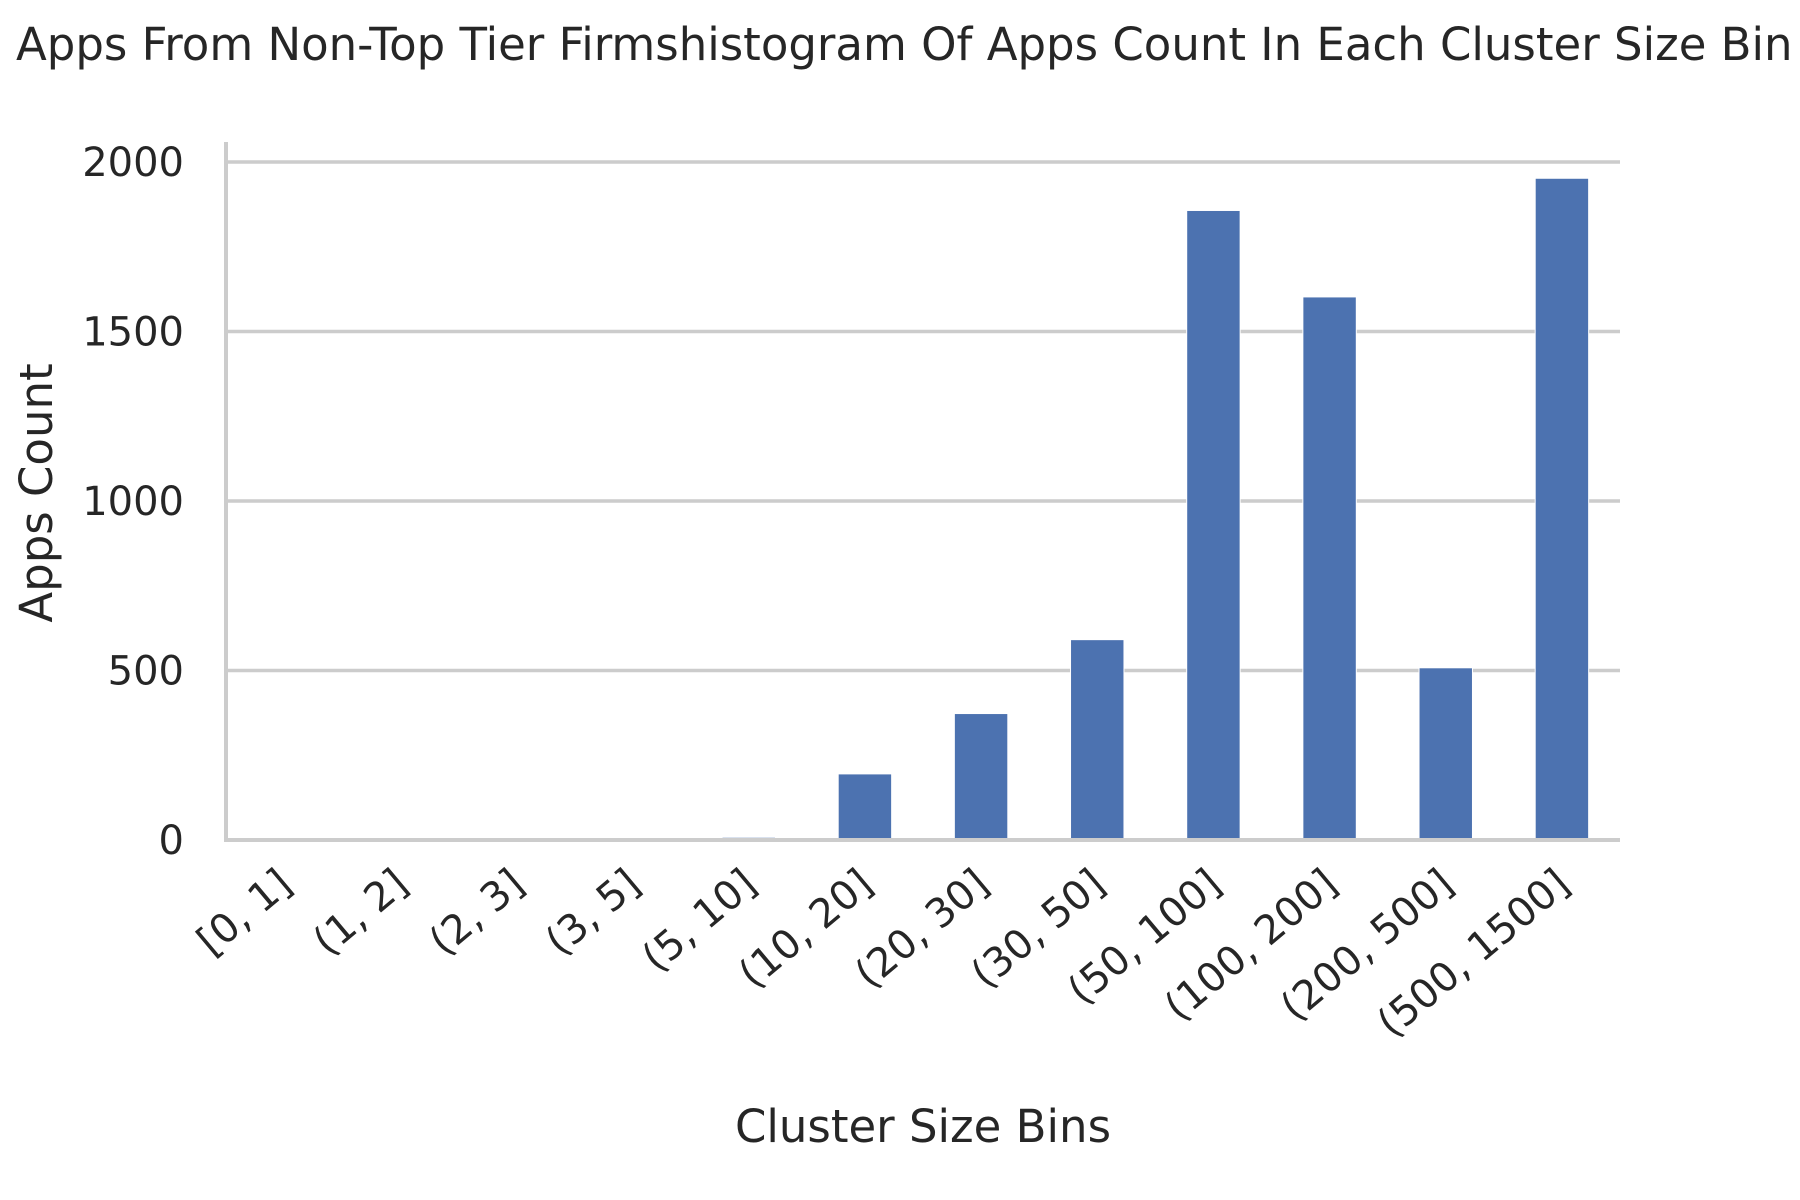 This screenshot has width=1800, height=1200. What do you see at coordinates (133, 333) in the screenshot?
I see `y-tick-label: 1500` at bounding box center [133, 333].